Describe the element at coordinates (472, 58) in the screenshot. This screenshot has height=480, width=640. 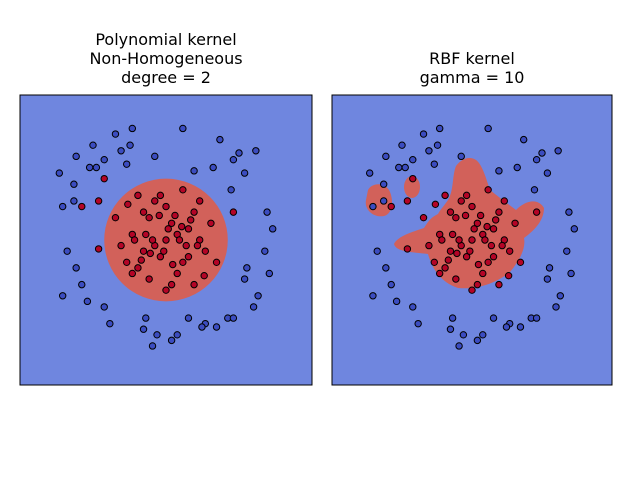
I see `title-line: RBF kernel` at that location.